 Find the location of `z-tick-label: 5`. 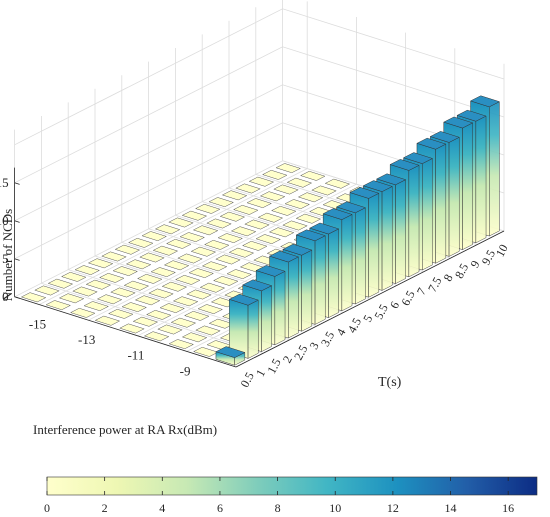

z-tick-label: 5 is located at coordinates (5, 258).